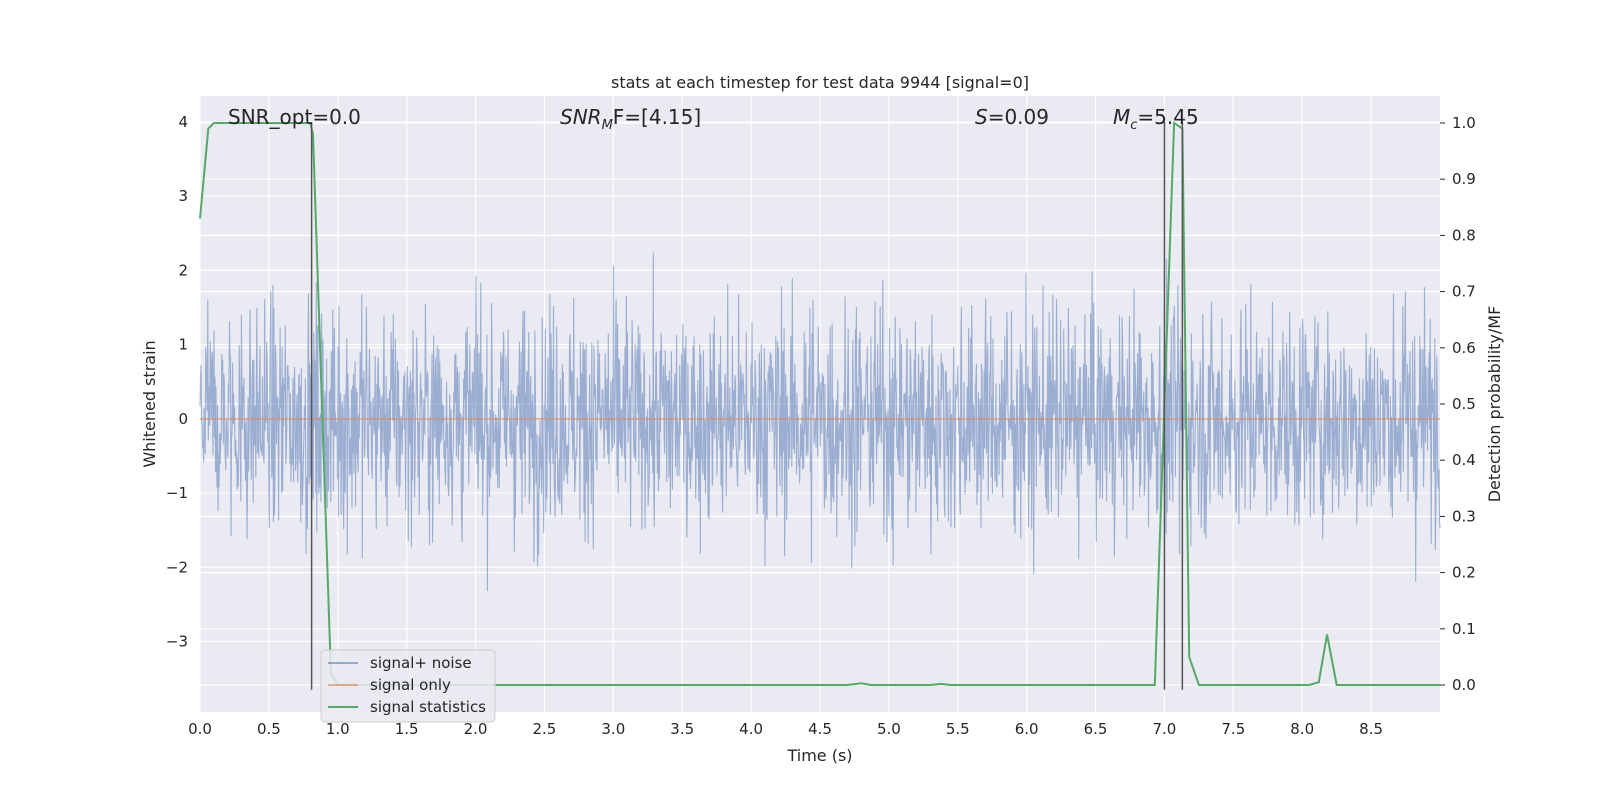  I want to click on legend-box, so click(408, 686).